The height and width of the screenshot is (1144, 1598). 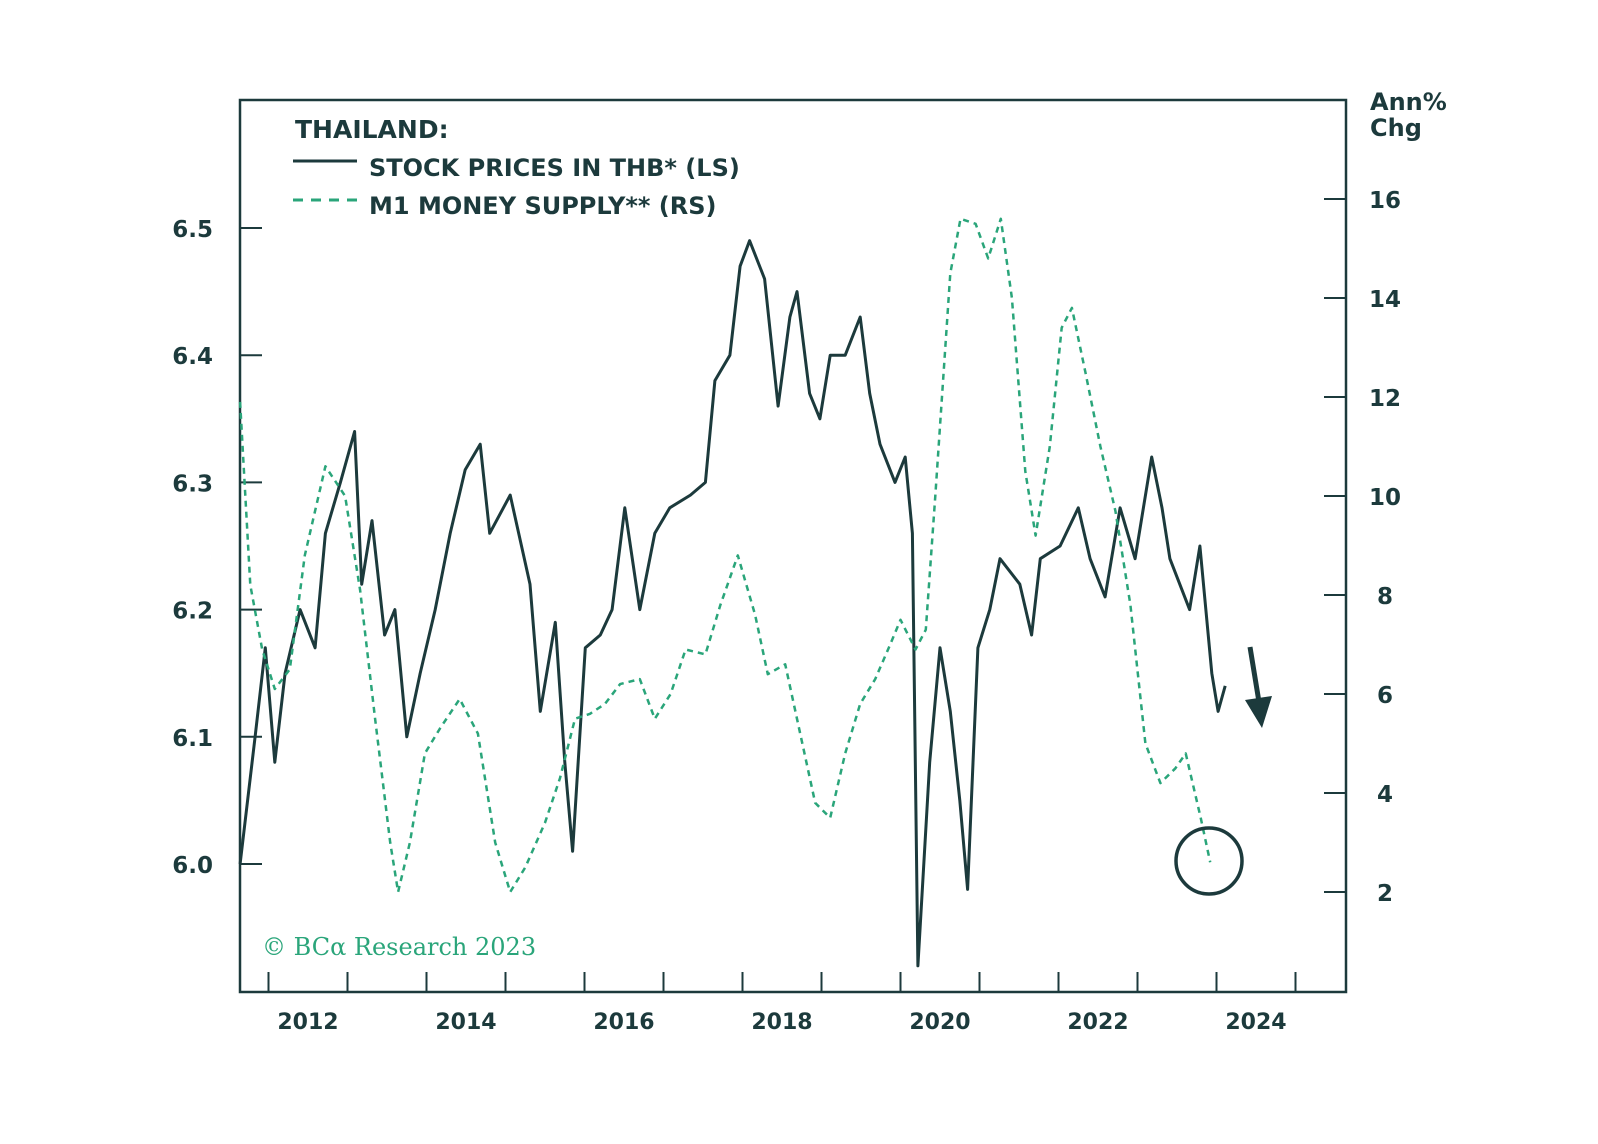 What do you see at coordinates (554, 168) in the screenshot?
I see `legend-label-stock: STOCK PRICES IN THB* (LS)` at bounding box center [554, 168].